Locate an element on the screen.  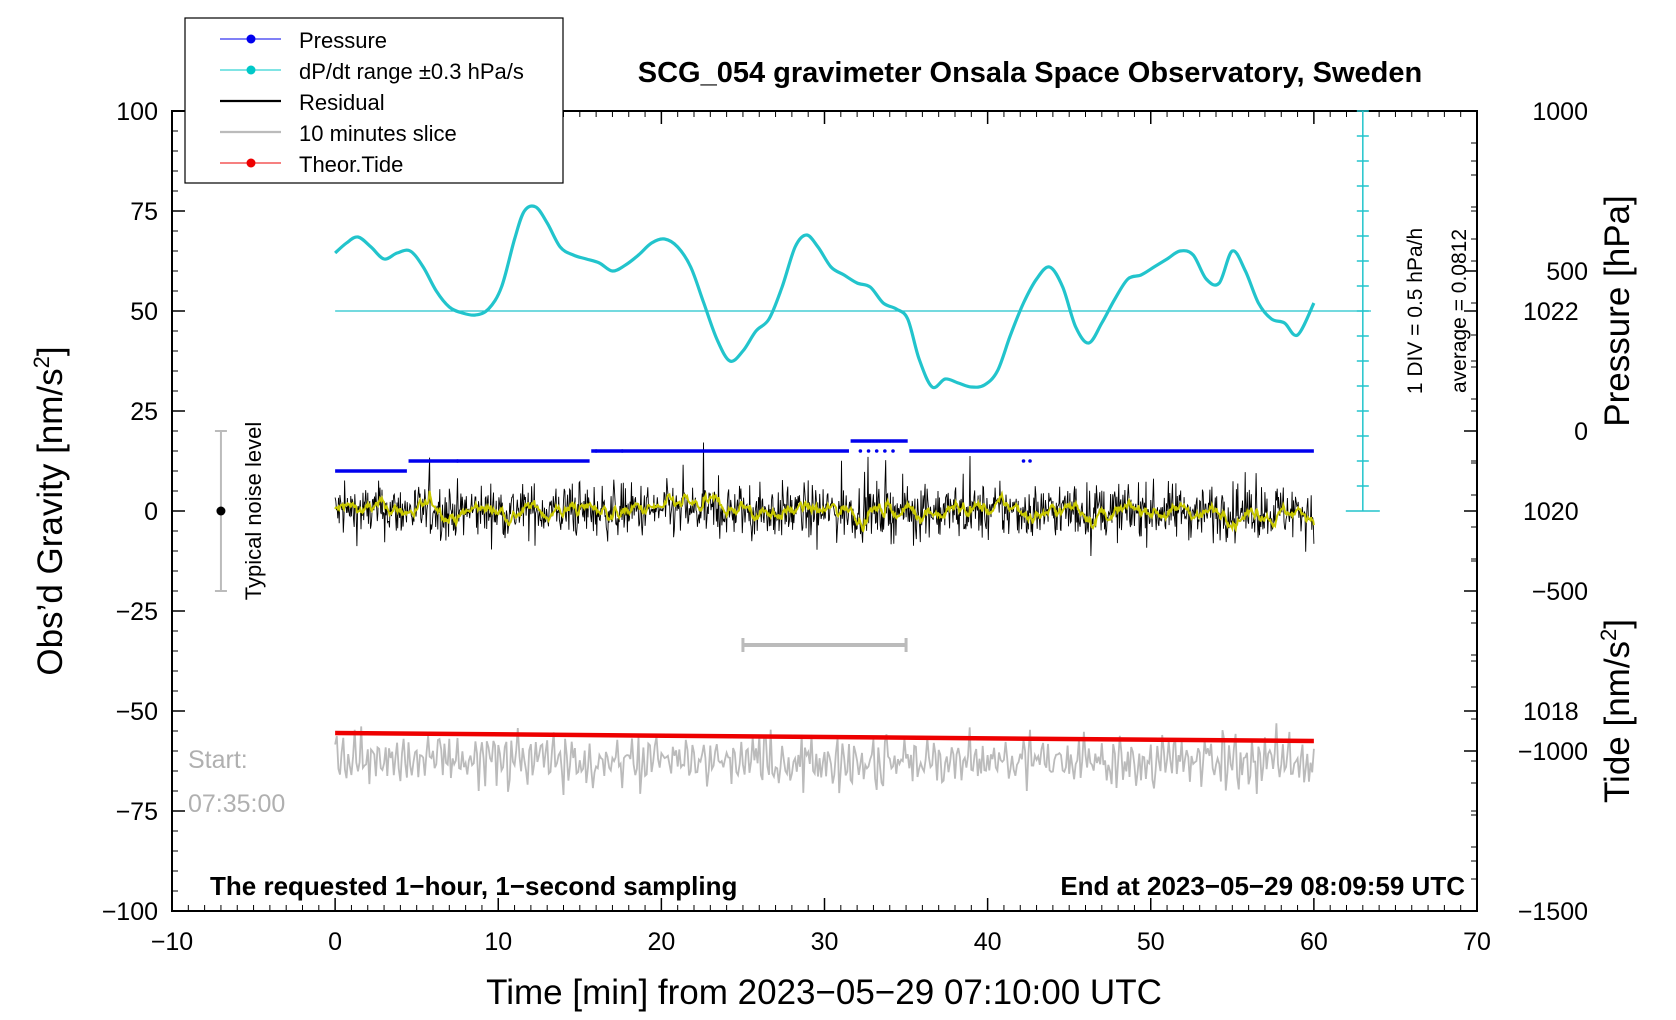
x-tick-label: 40 is located at coordinates (988, 942).